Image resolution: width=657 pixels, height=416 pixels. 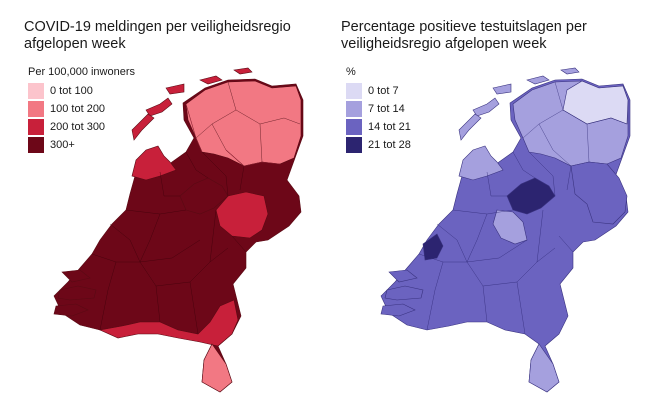 What do you see at coordinates (464, 27) in the screenshot?
I see `right-title-line1: Percentage positieve testuitslagen per` at bounding box center [464, 27].